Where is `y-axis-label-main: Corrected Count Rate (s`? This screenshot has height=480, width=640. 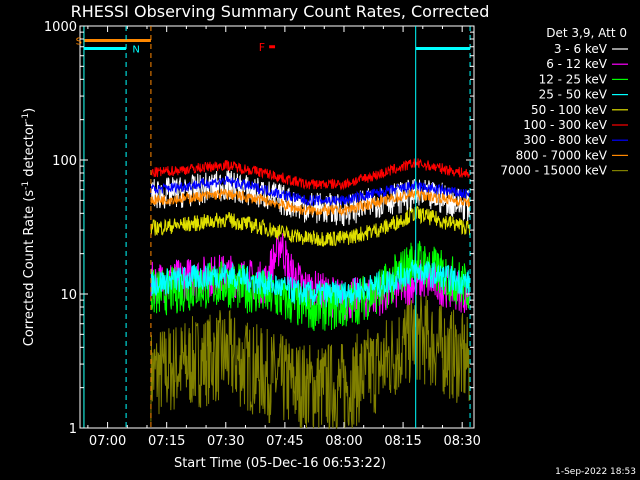 y-axis-label-main: Corrected Count Rate (s is located at coordinates (29, 268).